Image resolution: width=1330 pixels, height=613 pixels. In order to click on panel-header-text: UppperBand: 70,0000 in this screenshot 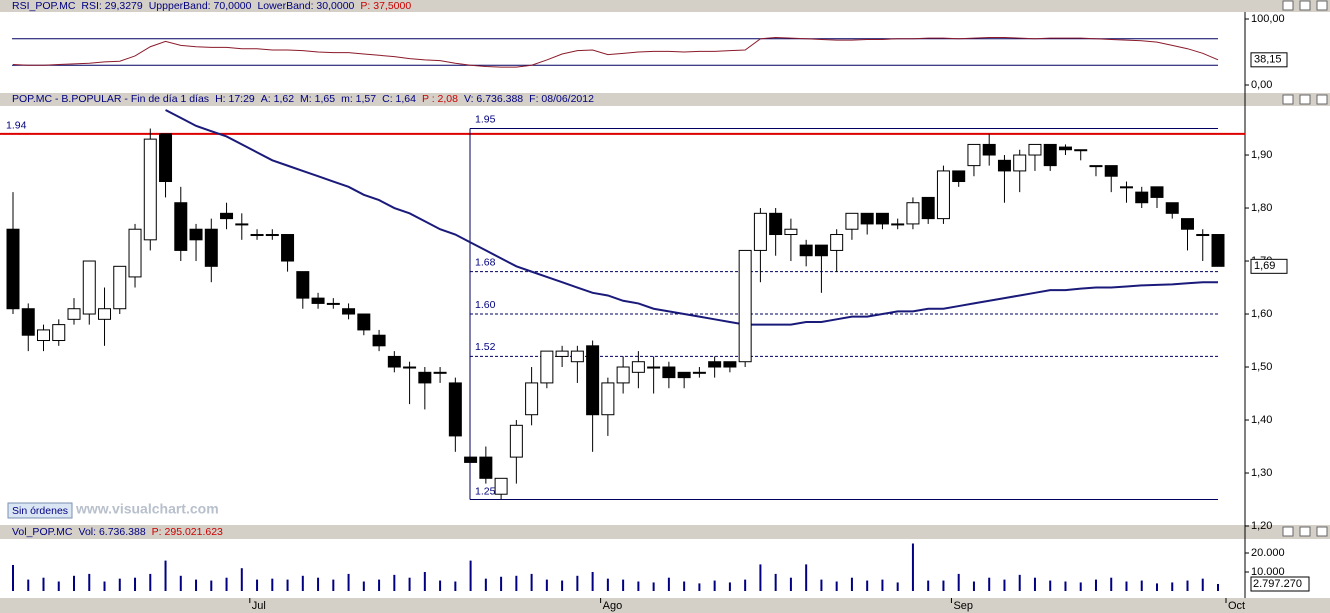, I will do `click(200, 6)`.